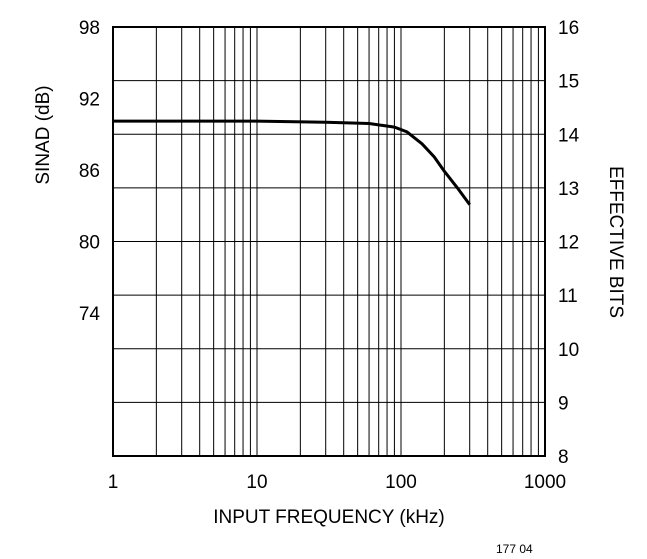 This screenshot has height=559, width=647. I want to click on y2-tick-label-8: 8, so click(563, 457).